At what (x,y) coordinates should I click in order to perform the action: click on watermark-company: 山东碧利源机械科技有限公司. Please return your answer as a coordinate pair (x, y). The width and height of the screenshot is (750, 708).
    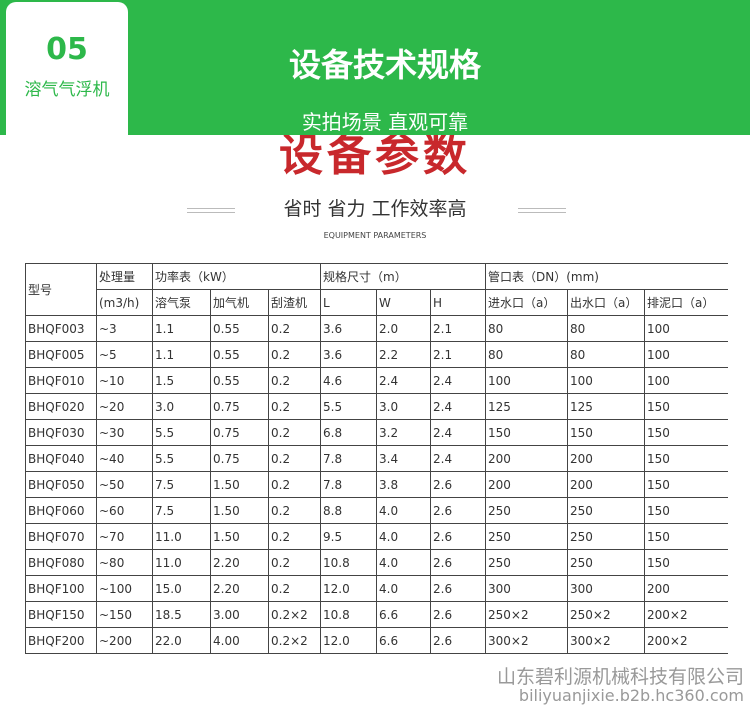
    Looking at the image, I should click on (620, 677).